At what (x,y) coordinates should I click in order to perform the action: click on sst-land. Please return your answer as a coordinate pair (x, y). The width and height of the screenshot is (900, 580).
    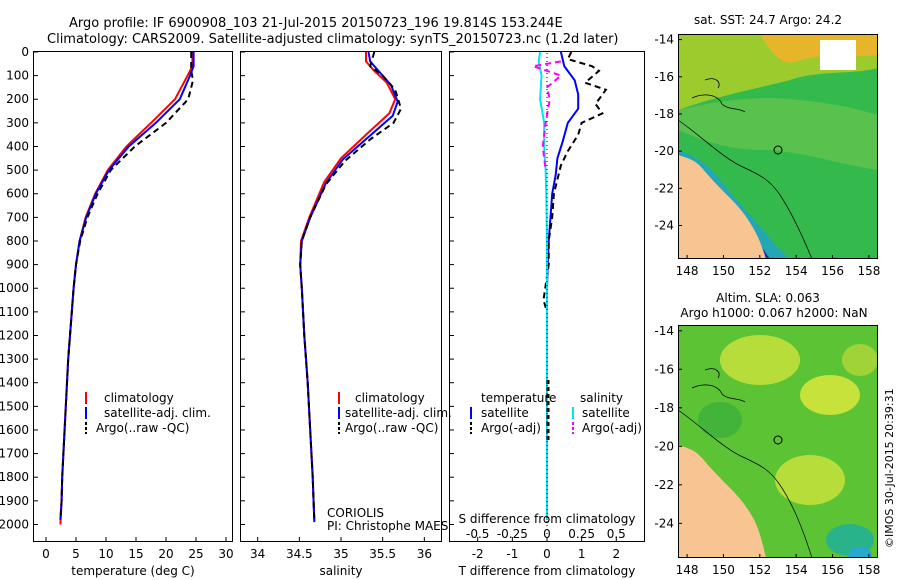
    Looking at the image, I should click on (722, 207).